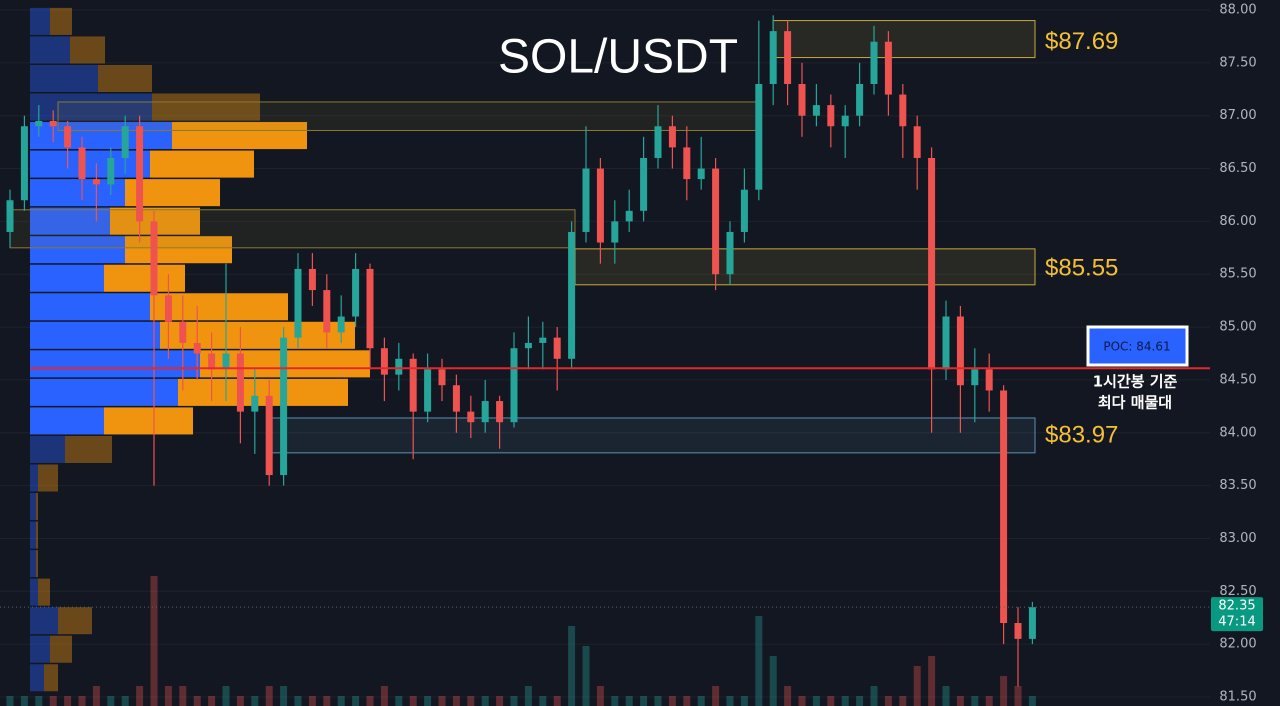 The width and height of the screenshot is (1280, 706). Describe the element at coordinates (1237, 591) in the screenshot. I see `y-tick-label: 82.50` at that location.